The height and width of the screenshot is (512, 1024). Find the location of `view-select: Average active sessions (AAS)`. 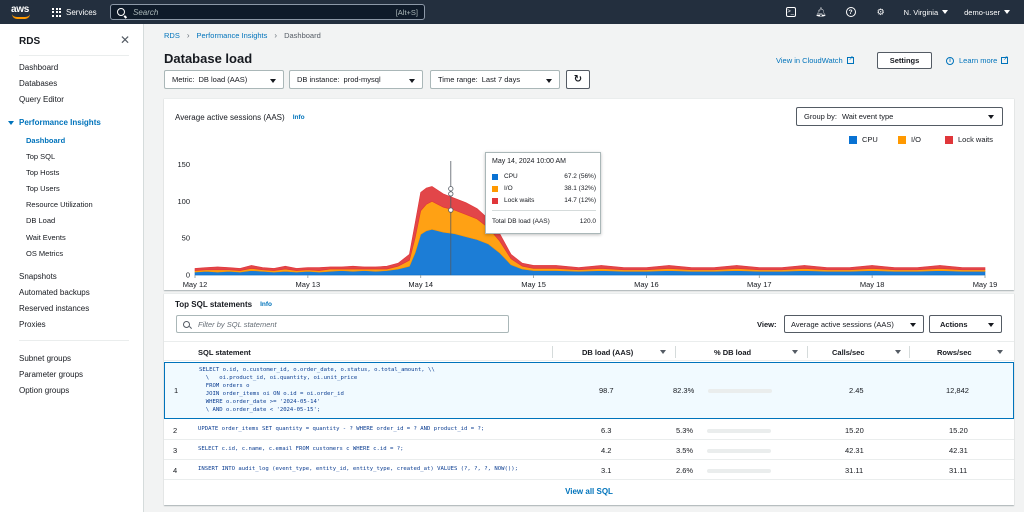

view-select: Average active sessions (AAS) is located at coordinates (854, 324).